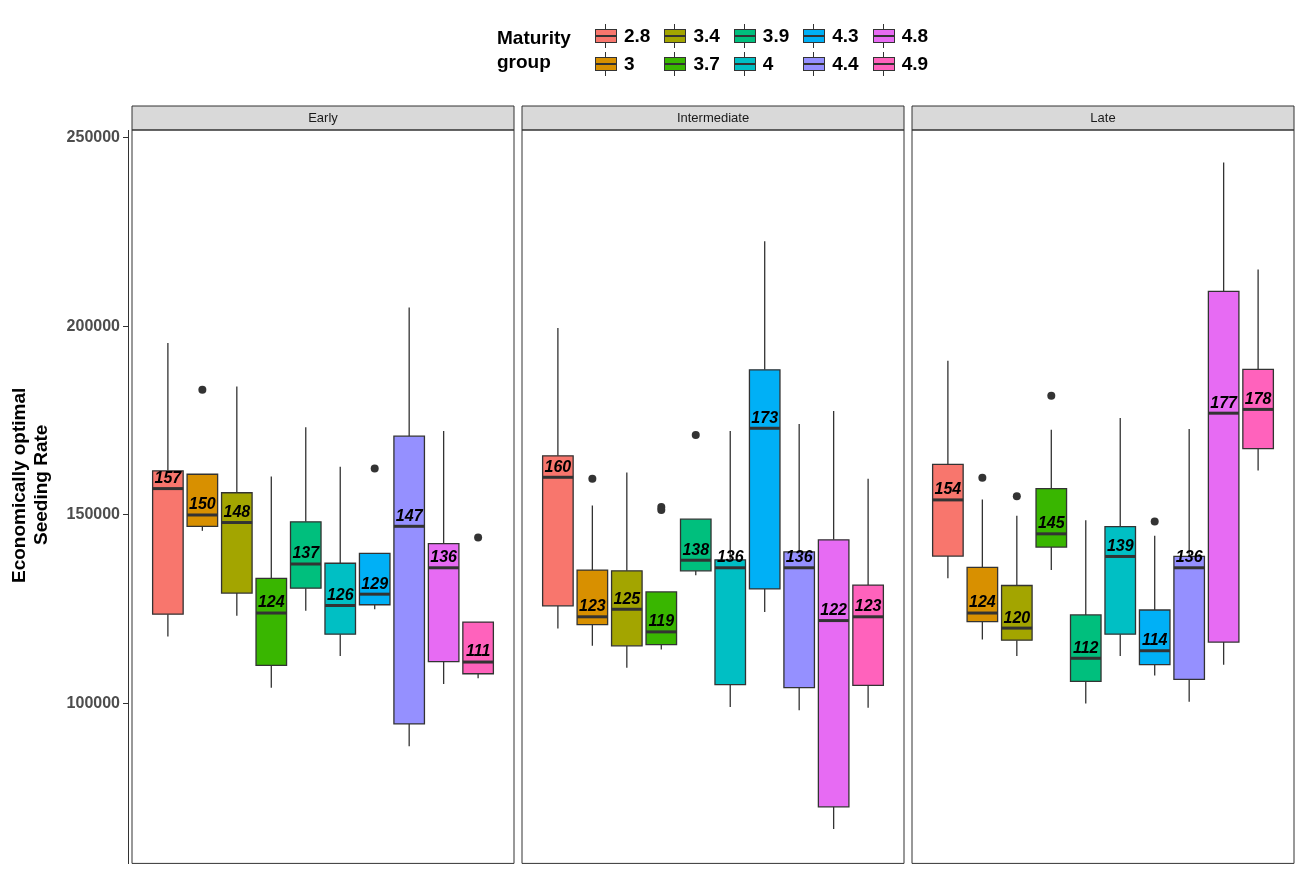 The width and height of the screenshot is (1305, 885). I want to click on legend-label: 3.9, so click(776, 36).